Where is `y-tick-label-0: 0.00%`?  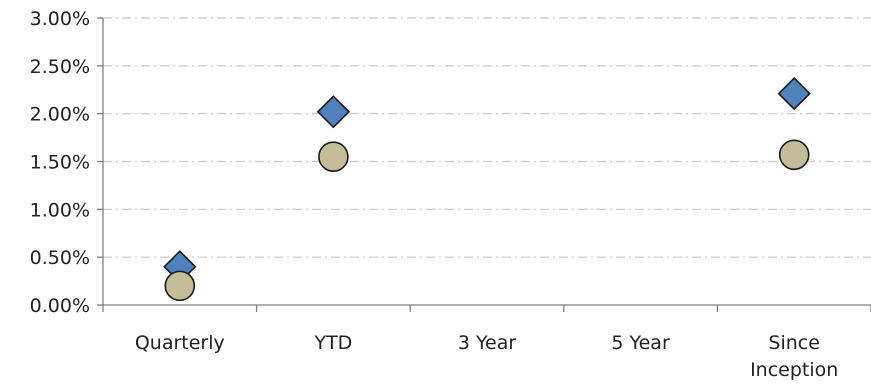
y-tick-label-0: 0.00% is located at coordinates (60, 306).